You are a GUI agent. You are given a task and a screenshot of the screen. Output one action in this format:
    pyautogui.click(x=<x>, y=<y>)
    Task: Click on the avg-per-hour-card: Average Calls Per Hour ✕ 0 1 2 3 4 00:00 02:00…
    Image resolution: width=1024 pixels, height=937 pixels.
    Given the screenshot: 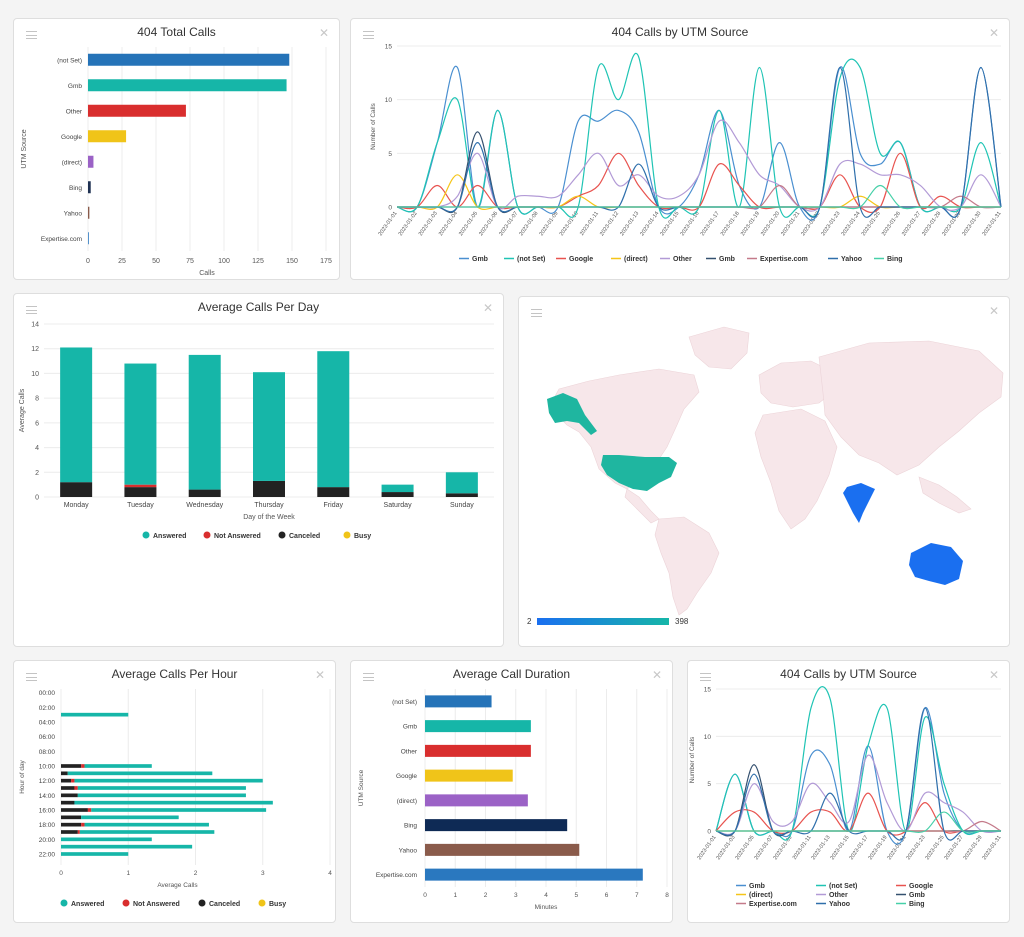 What is the action you would take?
    pyautogui.click(x=174, y=791)
    